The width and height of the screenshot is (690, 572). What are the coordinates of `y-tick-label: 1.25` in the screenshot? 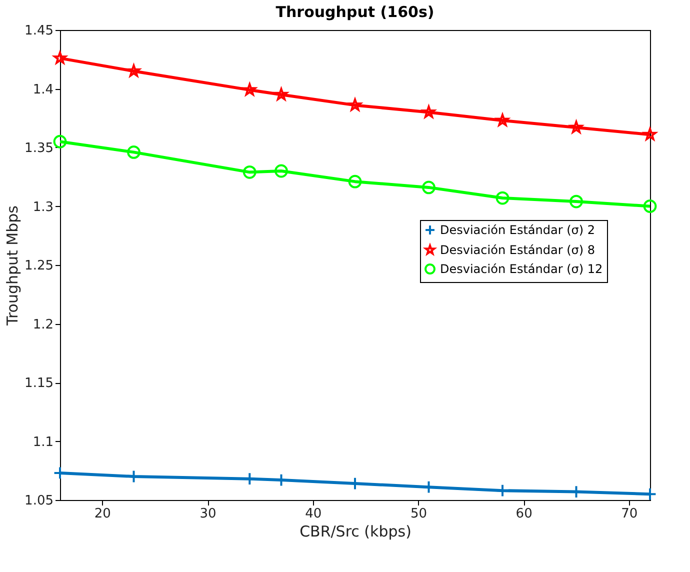 It's located at (39, 266).